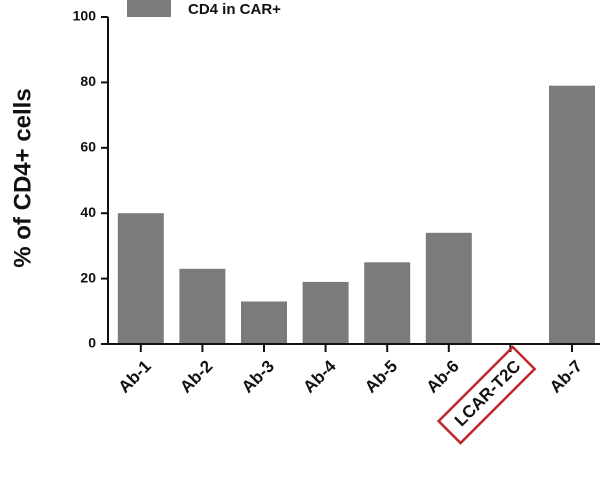 The width and height of the screenshot is (602, 491). Describe the element at coordinates (88, 81) in the screenshot. I see `y-tick-label: 80` at that location.